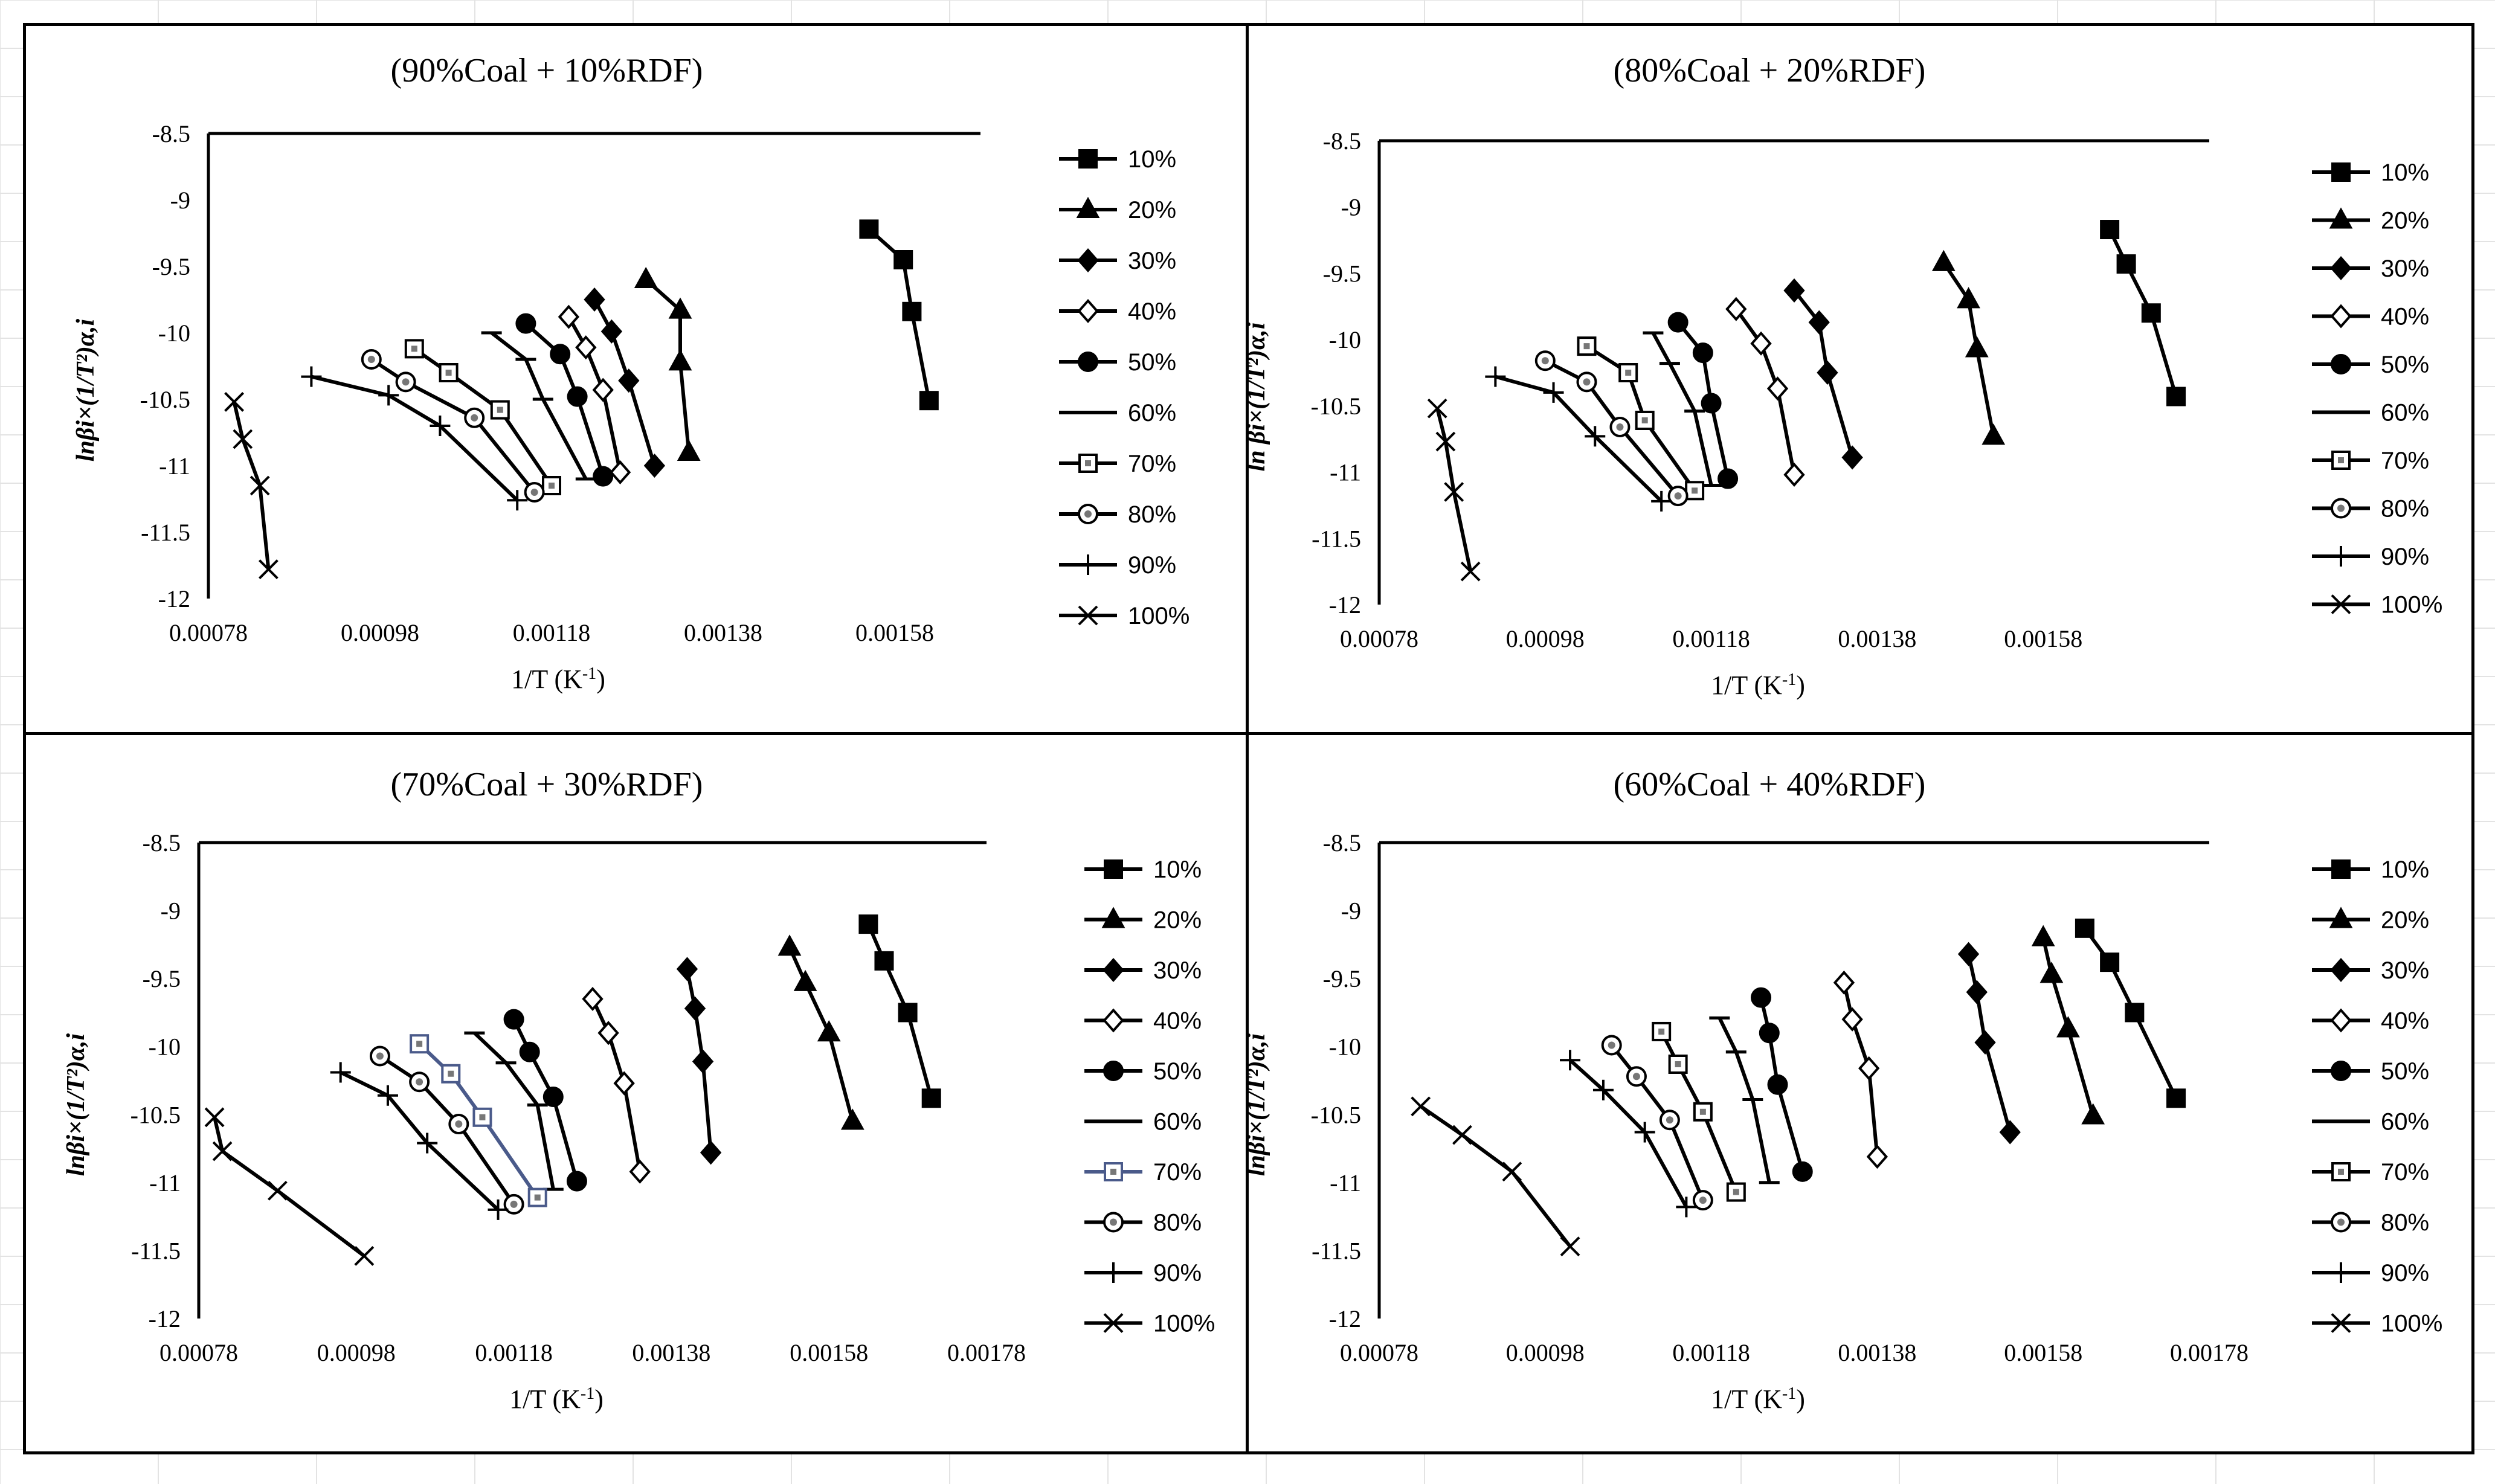  Describe the element at coordinates (829, 1352) in the screenshot. I see `x-tick-label: 0.00158` at that location.